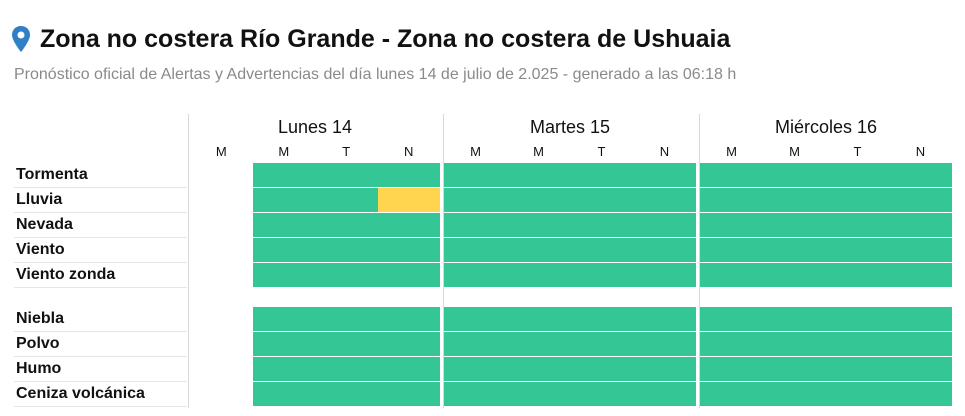 Image resolution: width=965 pixels, height=416 pixels. I want to click on alert-cell-yellow, so click(409, 200).